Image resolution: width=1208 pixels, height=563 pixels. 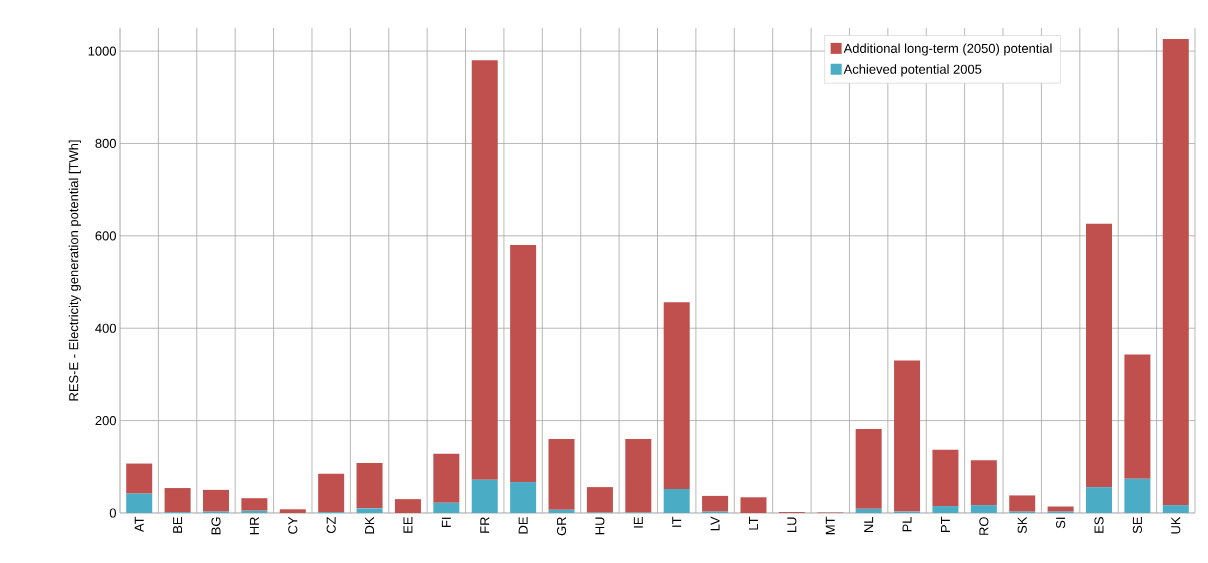 I want to click on x-tick-label: LT, so click(x=753, y=523).